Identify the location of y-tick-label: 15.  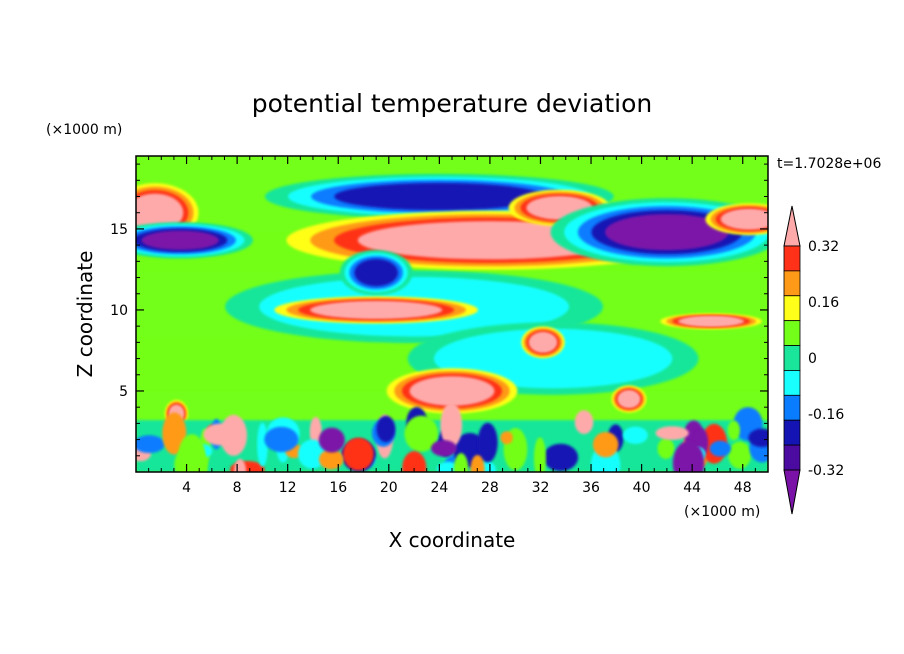
(119, 230).